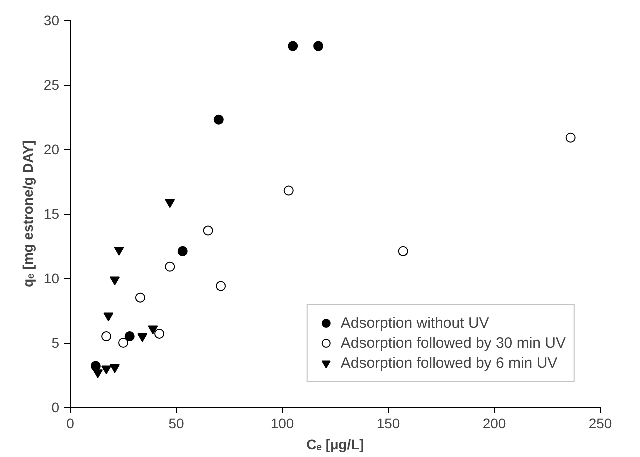 This screenshot has height=457, width=640. I want to click on x-tick-label: 0, so click(70, 424).